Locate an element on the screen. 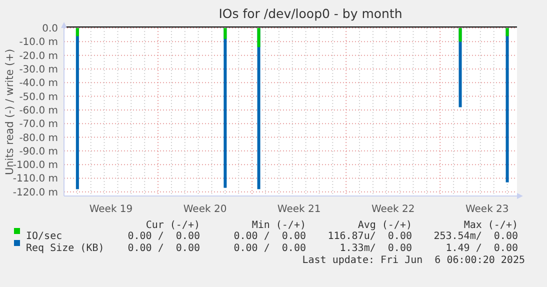 The image size is (547, 287). text: Cur (-/+) is located at coordinates (173, 225).